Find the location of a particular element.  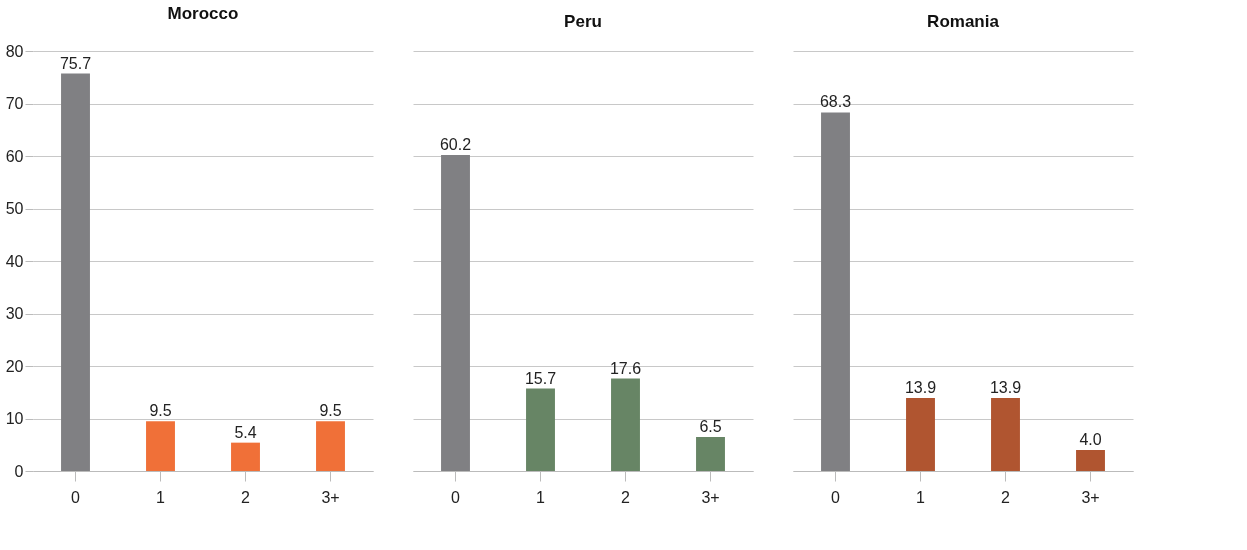

y-tick-label: 80 is located at coordinates (14, 51).